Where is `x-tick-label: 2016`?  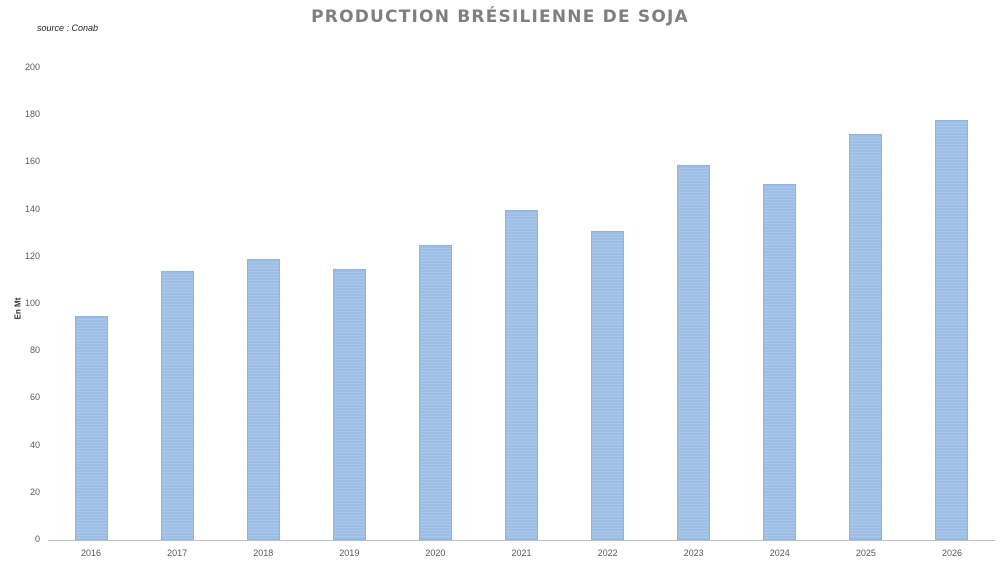 x-tick-label: 2016 is located at coordinates (91, 553).